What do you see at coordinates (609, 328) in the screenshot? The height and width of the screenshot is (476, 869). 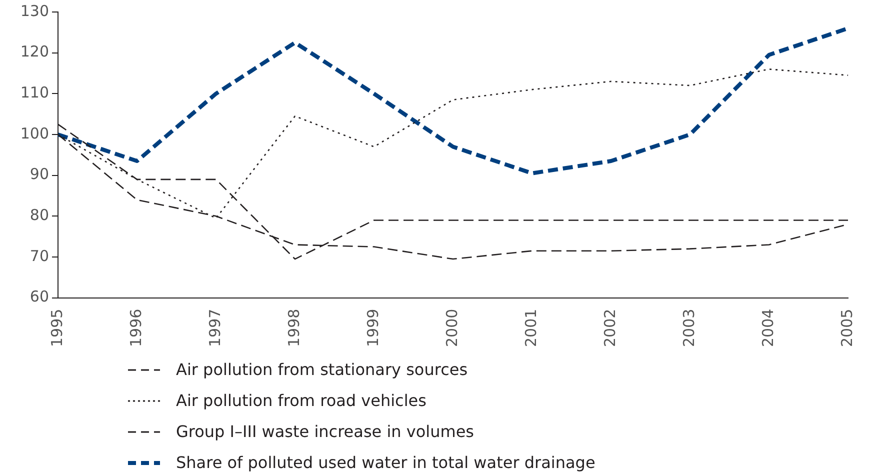 I see `x-tick-label: 2002` at bounding box center [609, 328].